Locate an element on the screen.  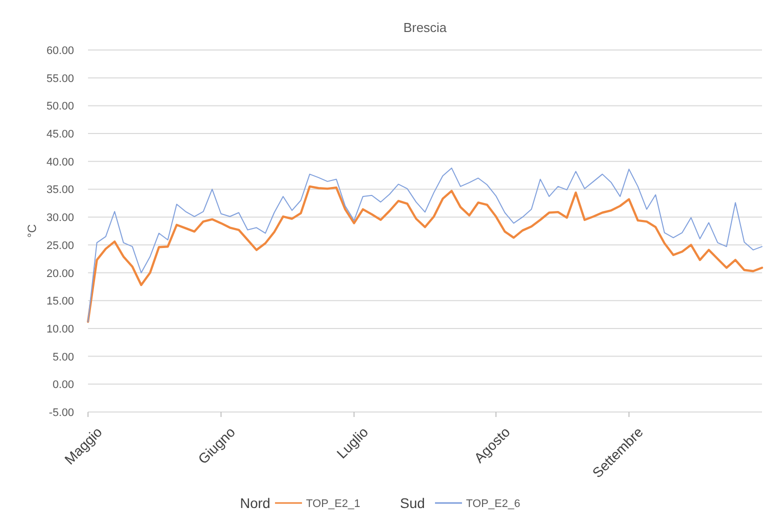
text: Sud is located at coordinates (412, 503).